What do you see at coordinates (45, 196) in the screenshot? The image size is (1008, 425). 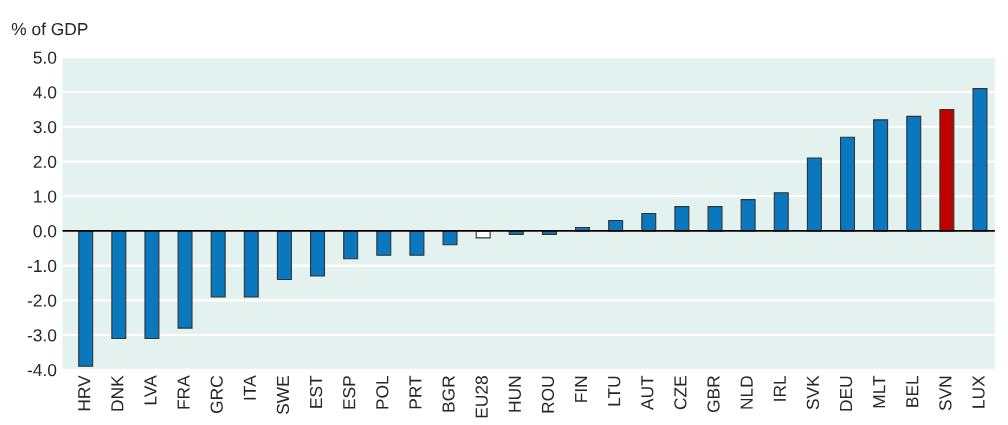 I see `y-tick-label: 1.0` at bounding box center [45, 196].